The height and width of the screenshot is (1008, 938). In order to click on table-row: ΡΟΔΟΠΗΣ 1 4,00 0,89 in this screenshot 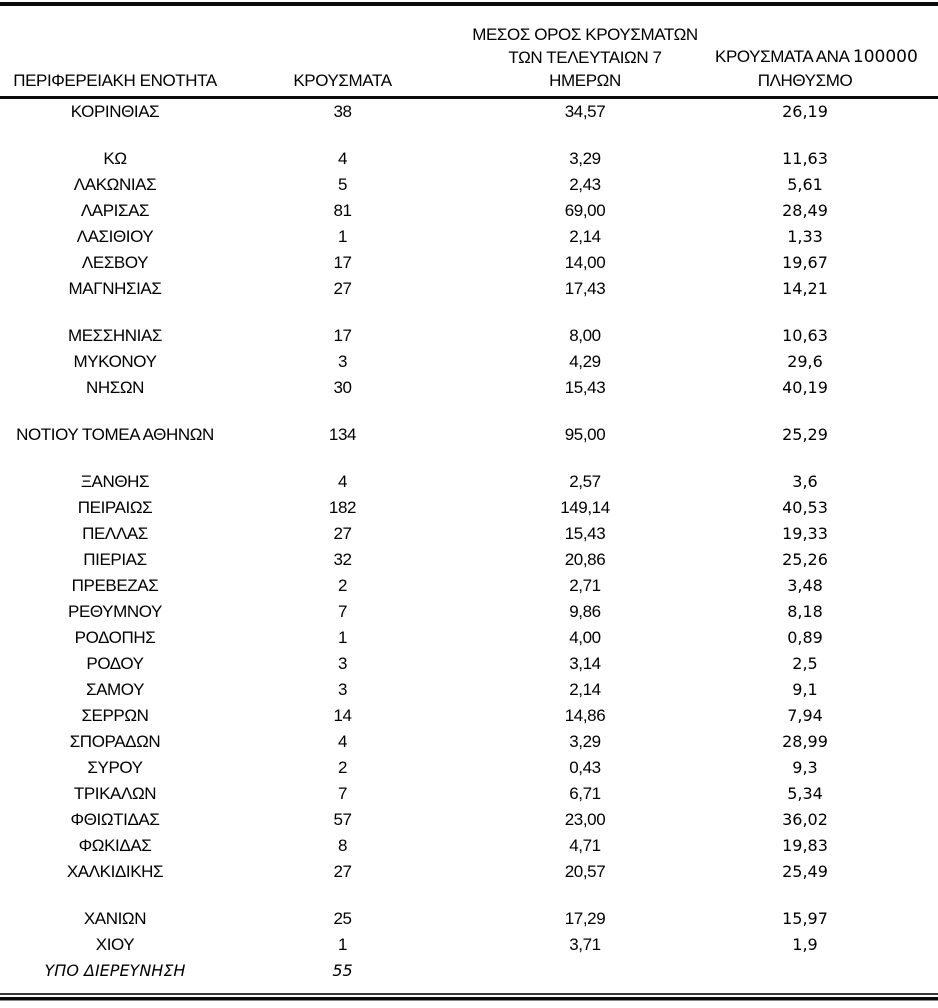, I will do `click(469, 638)`.